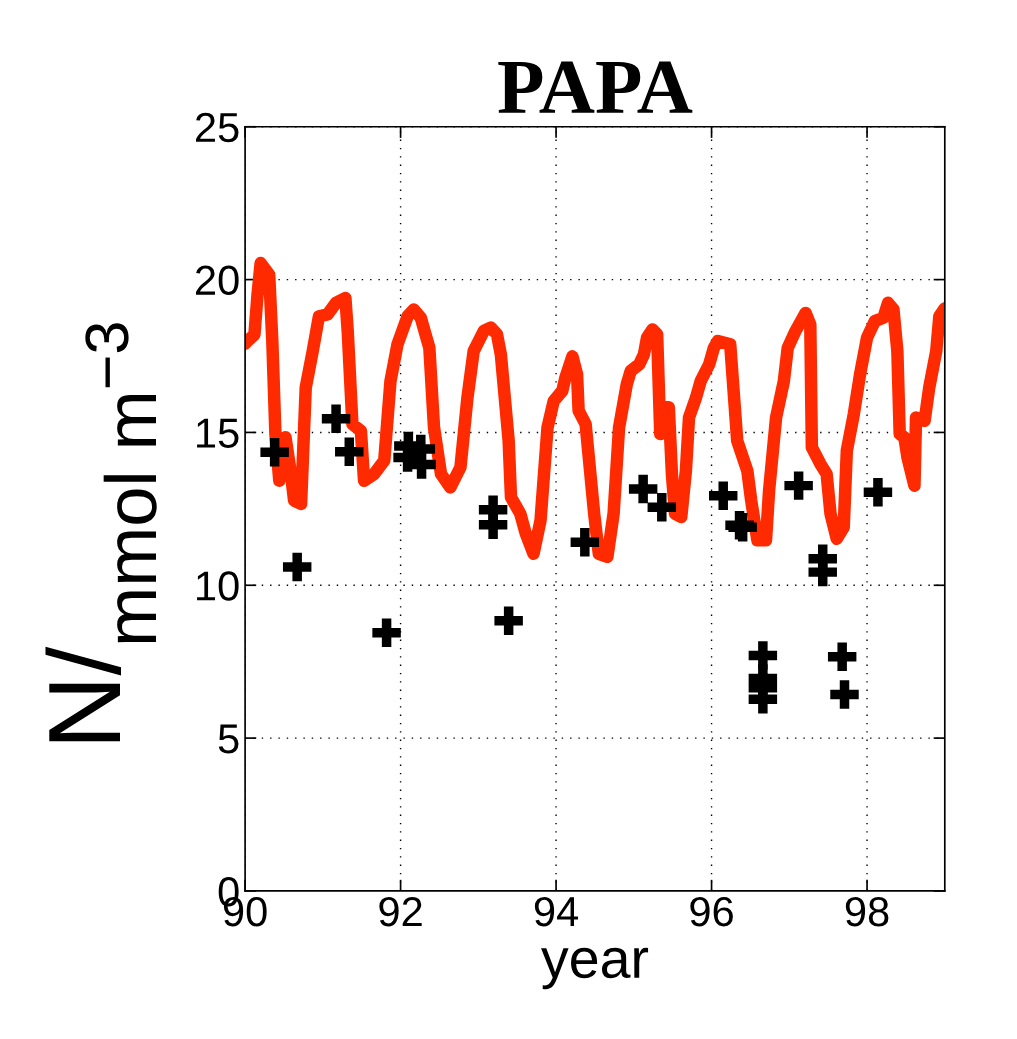  What do you see at coordinates (400, 911) in the screenshot?
I see `x-tick-label: 92` at bounding box center [400, 911].